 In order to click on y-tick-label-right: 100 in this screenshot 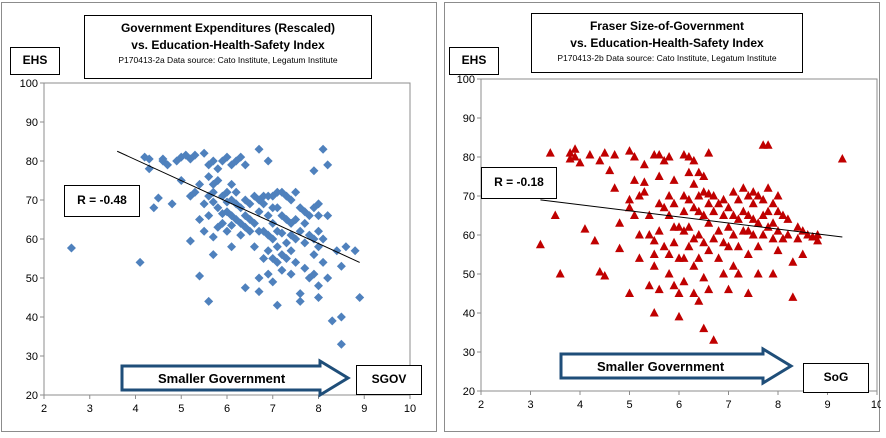, I will do `click(466, 80)`.